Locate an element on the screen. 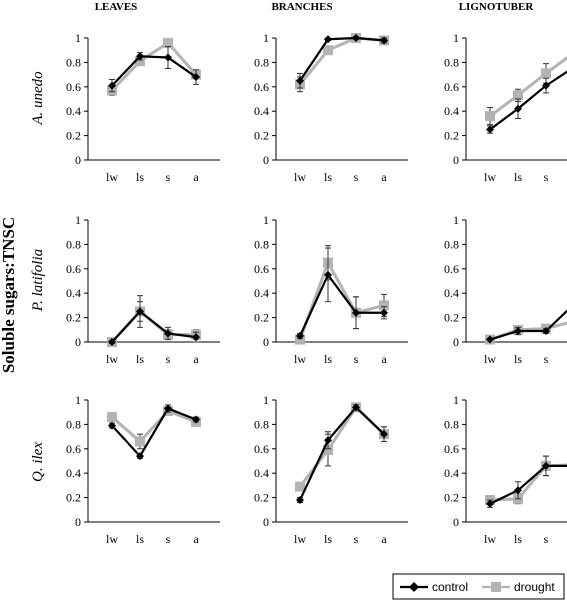  column-title-leaves: LEAVES is located at coordinates (116, 7).